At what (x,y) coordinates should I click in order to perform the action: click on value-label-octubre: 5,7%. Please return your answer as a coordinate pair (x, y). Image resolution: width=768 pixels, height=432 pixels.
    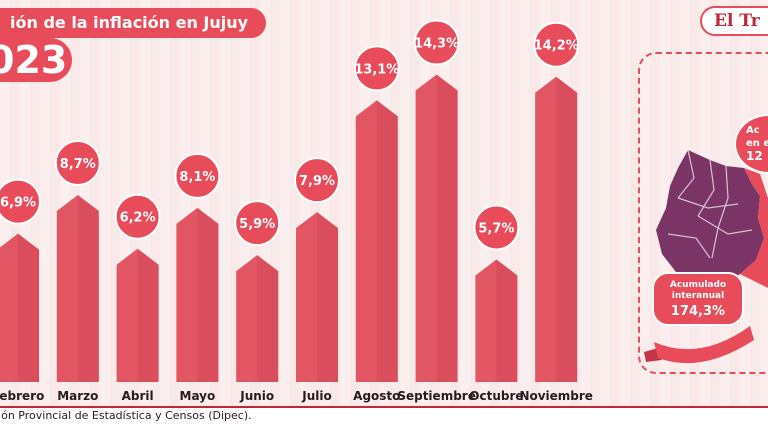
    Looking at the image, I should click on (496, 228).